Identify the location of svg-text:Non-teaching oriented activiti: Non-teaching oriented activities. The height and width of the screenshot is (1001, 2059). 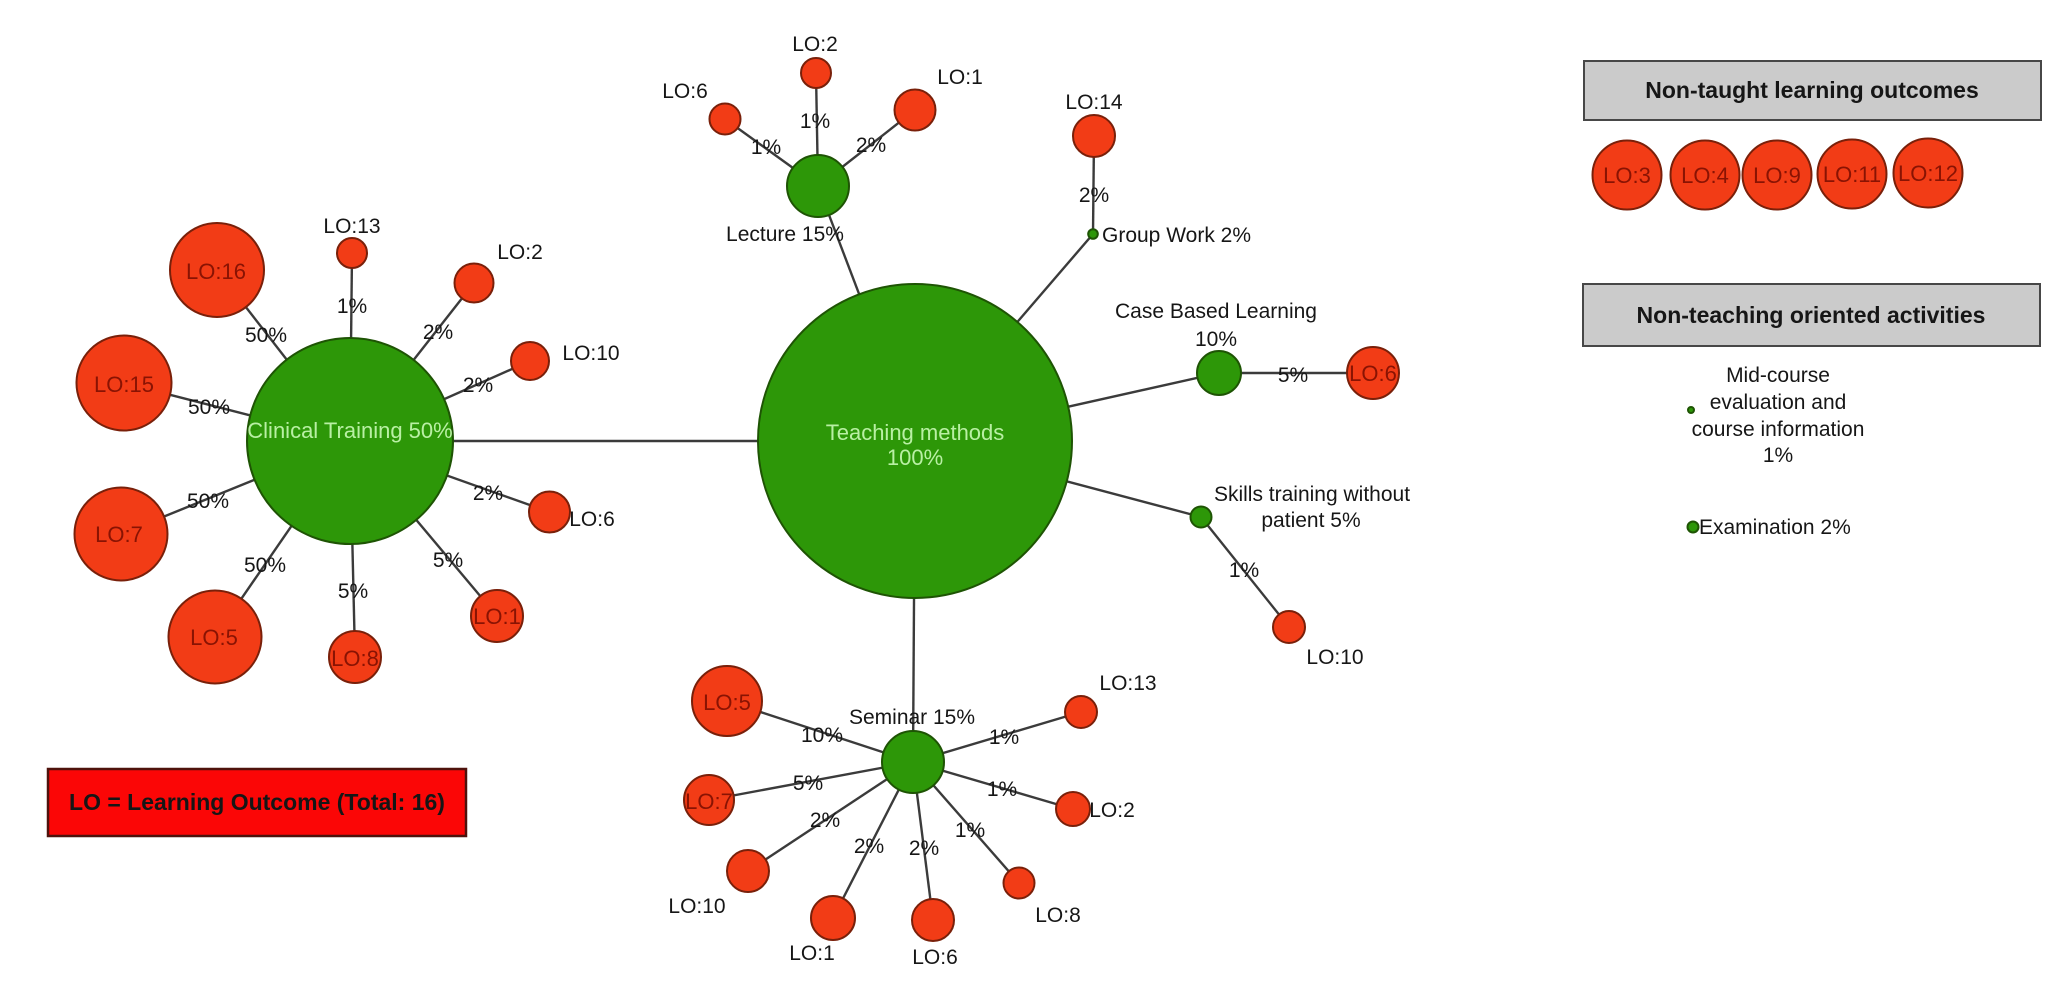
(1811, 315).